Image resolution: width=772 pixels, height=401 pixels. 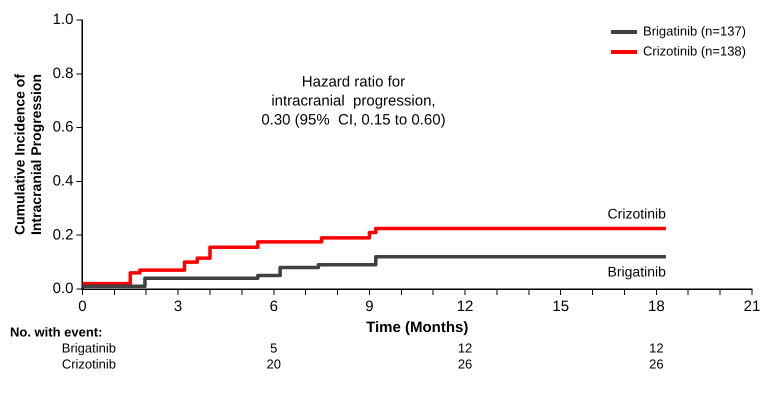 What do you see at coordinates (63, 235) in the screenshot?
I see `y-tick-label: 0.2` at bounding box center [63, 235].